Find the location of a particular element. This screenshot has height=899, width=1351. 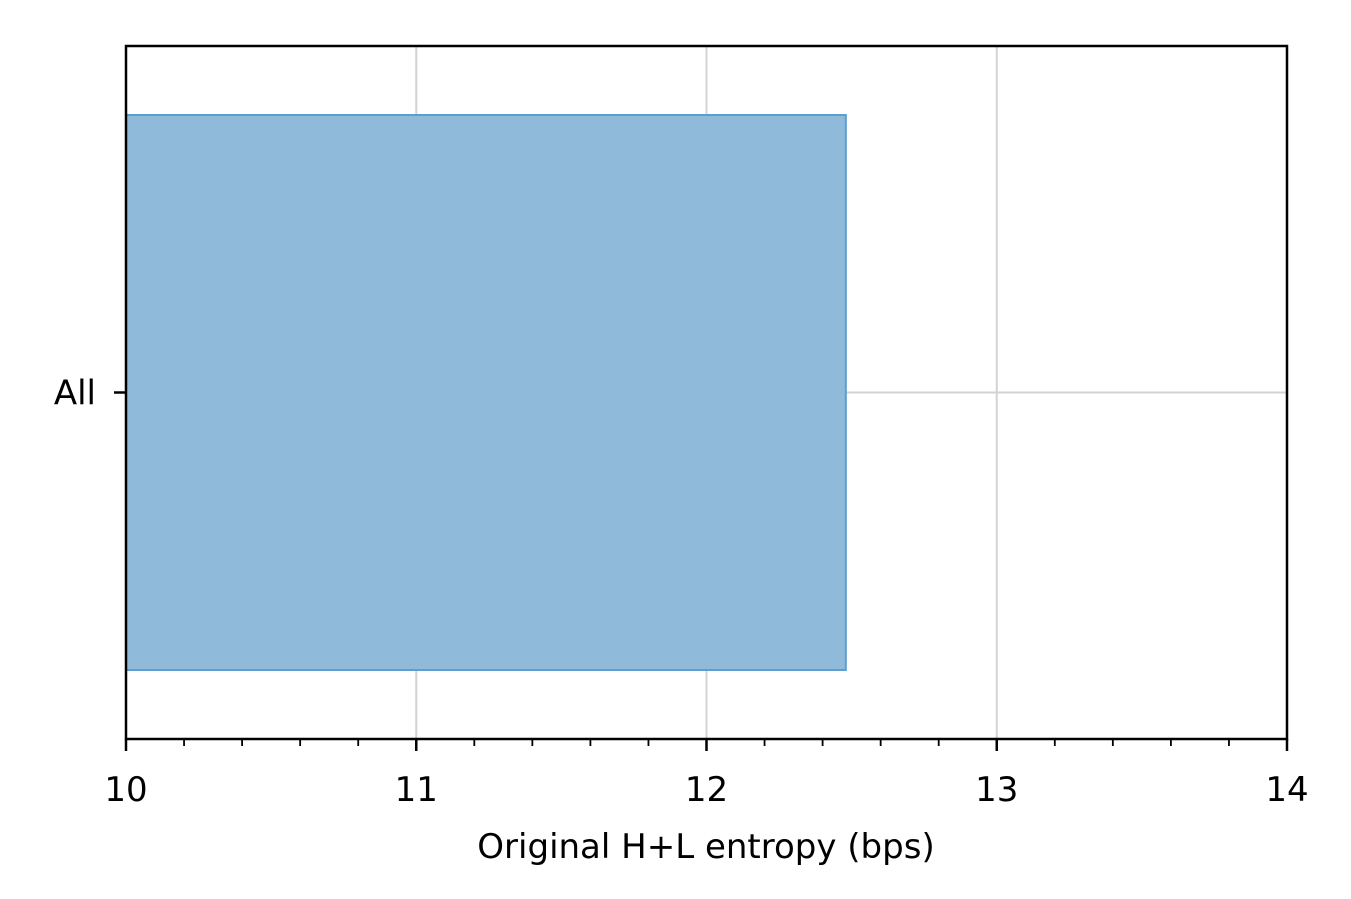

y-tick-label: All is located at coordinates (75, 394).